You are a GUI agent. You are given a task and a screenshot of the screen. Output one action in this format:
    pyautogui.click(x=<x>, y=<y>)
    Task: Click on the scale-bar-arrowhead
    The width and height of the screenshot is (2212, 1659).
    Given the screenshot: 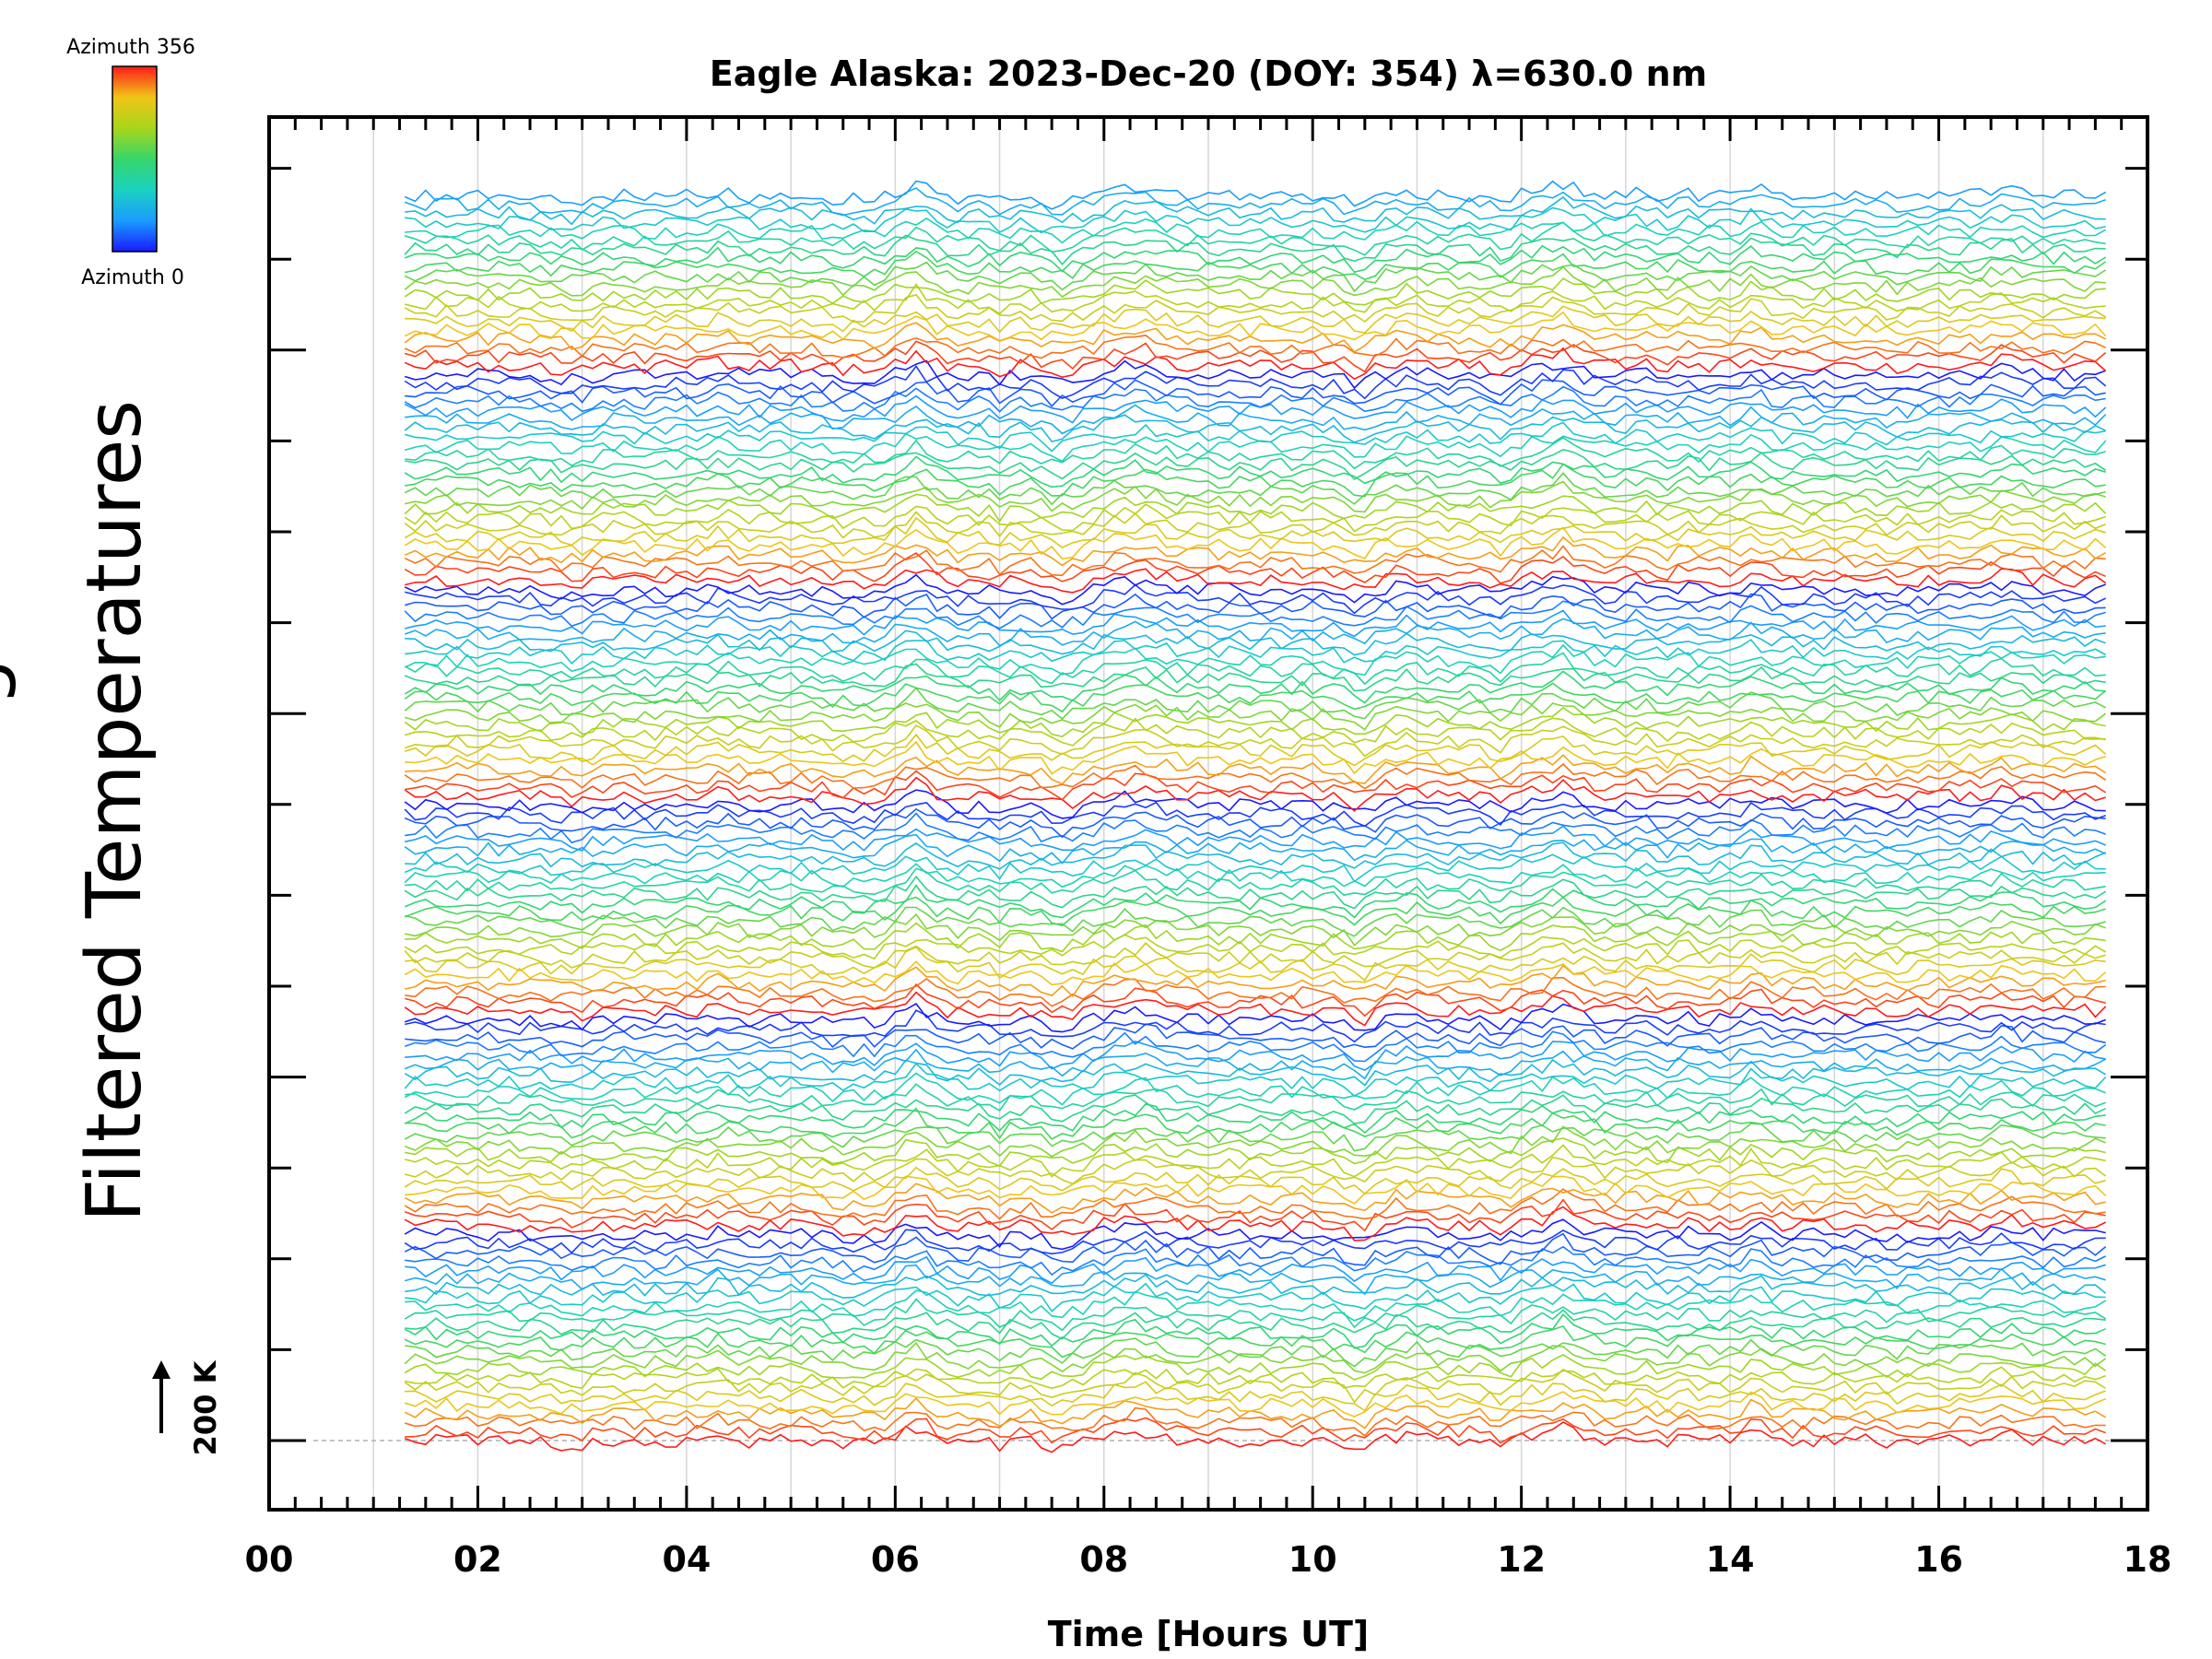 What is the action you would take?
    pyautogui.click(x=161, y=1369)
    